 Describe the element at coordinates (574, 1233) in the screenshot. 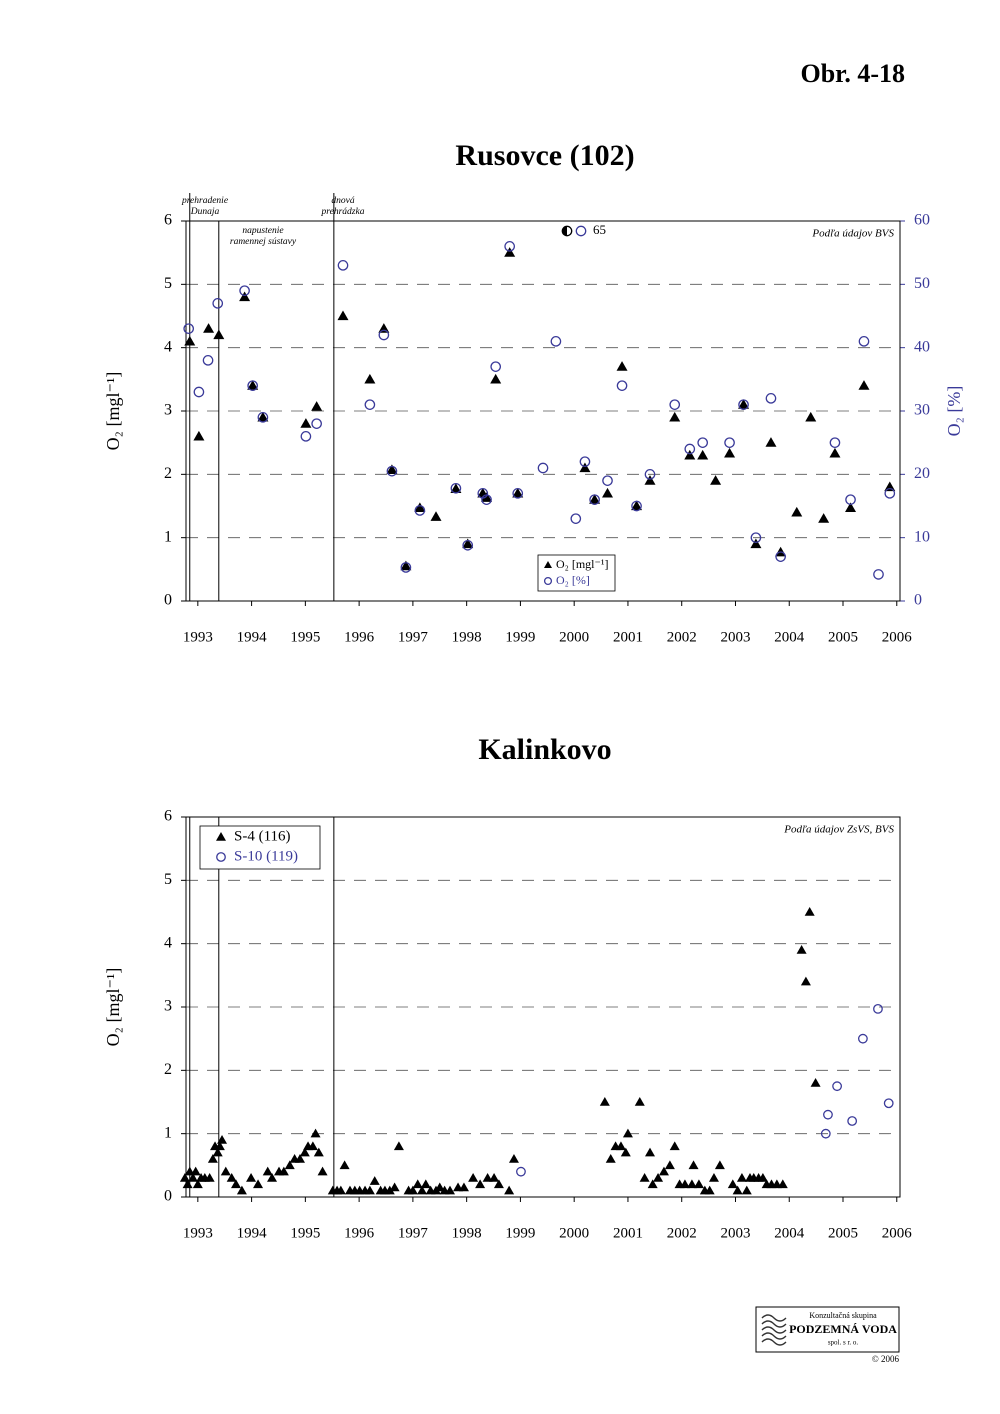

I see `x-tick-label: 2000` at that location.